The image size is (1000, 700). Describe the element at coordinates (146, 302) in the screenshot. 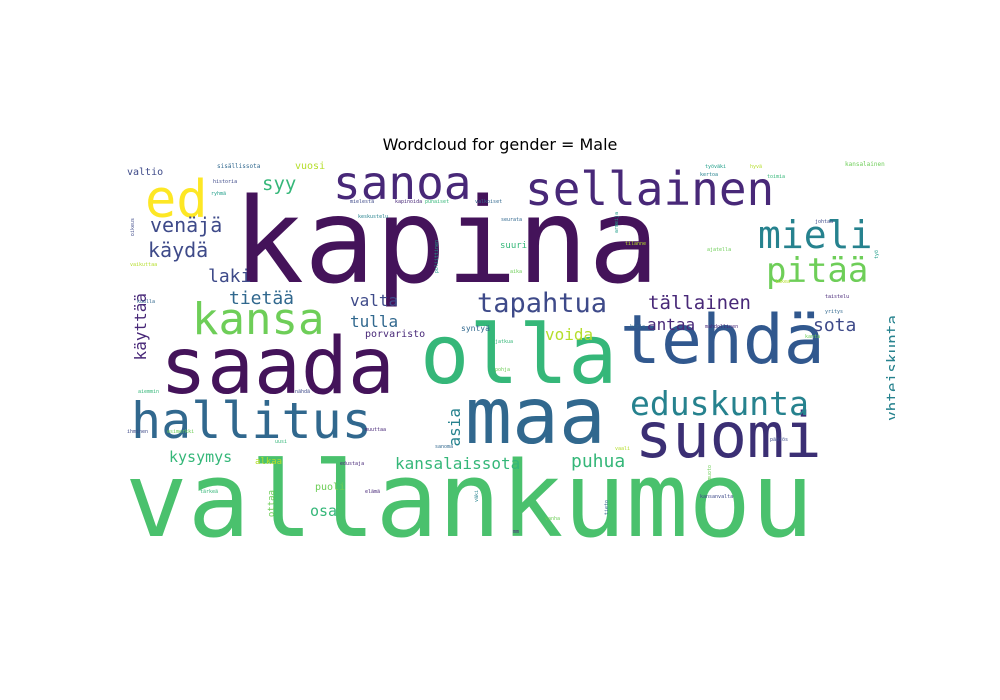

I see `cloud-word: kuulla` at that location.